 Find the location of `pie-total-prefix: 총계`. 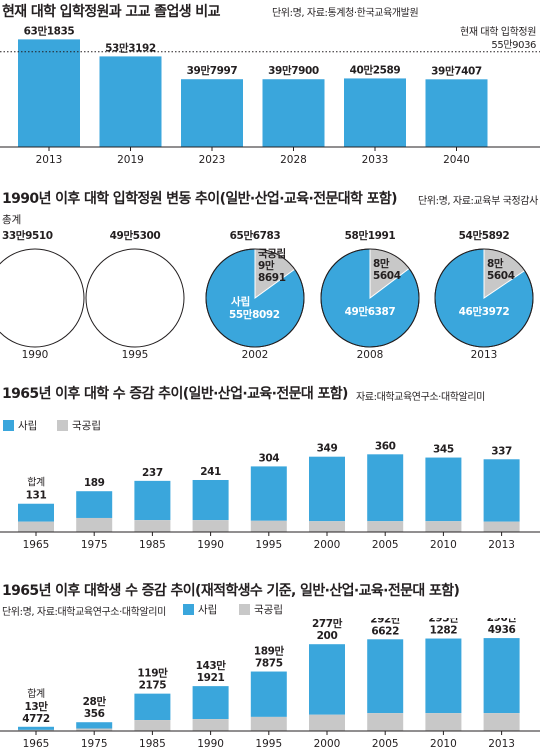

pie-total-prefix: 총계 is located at coordinates (11, 220).